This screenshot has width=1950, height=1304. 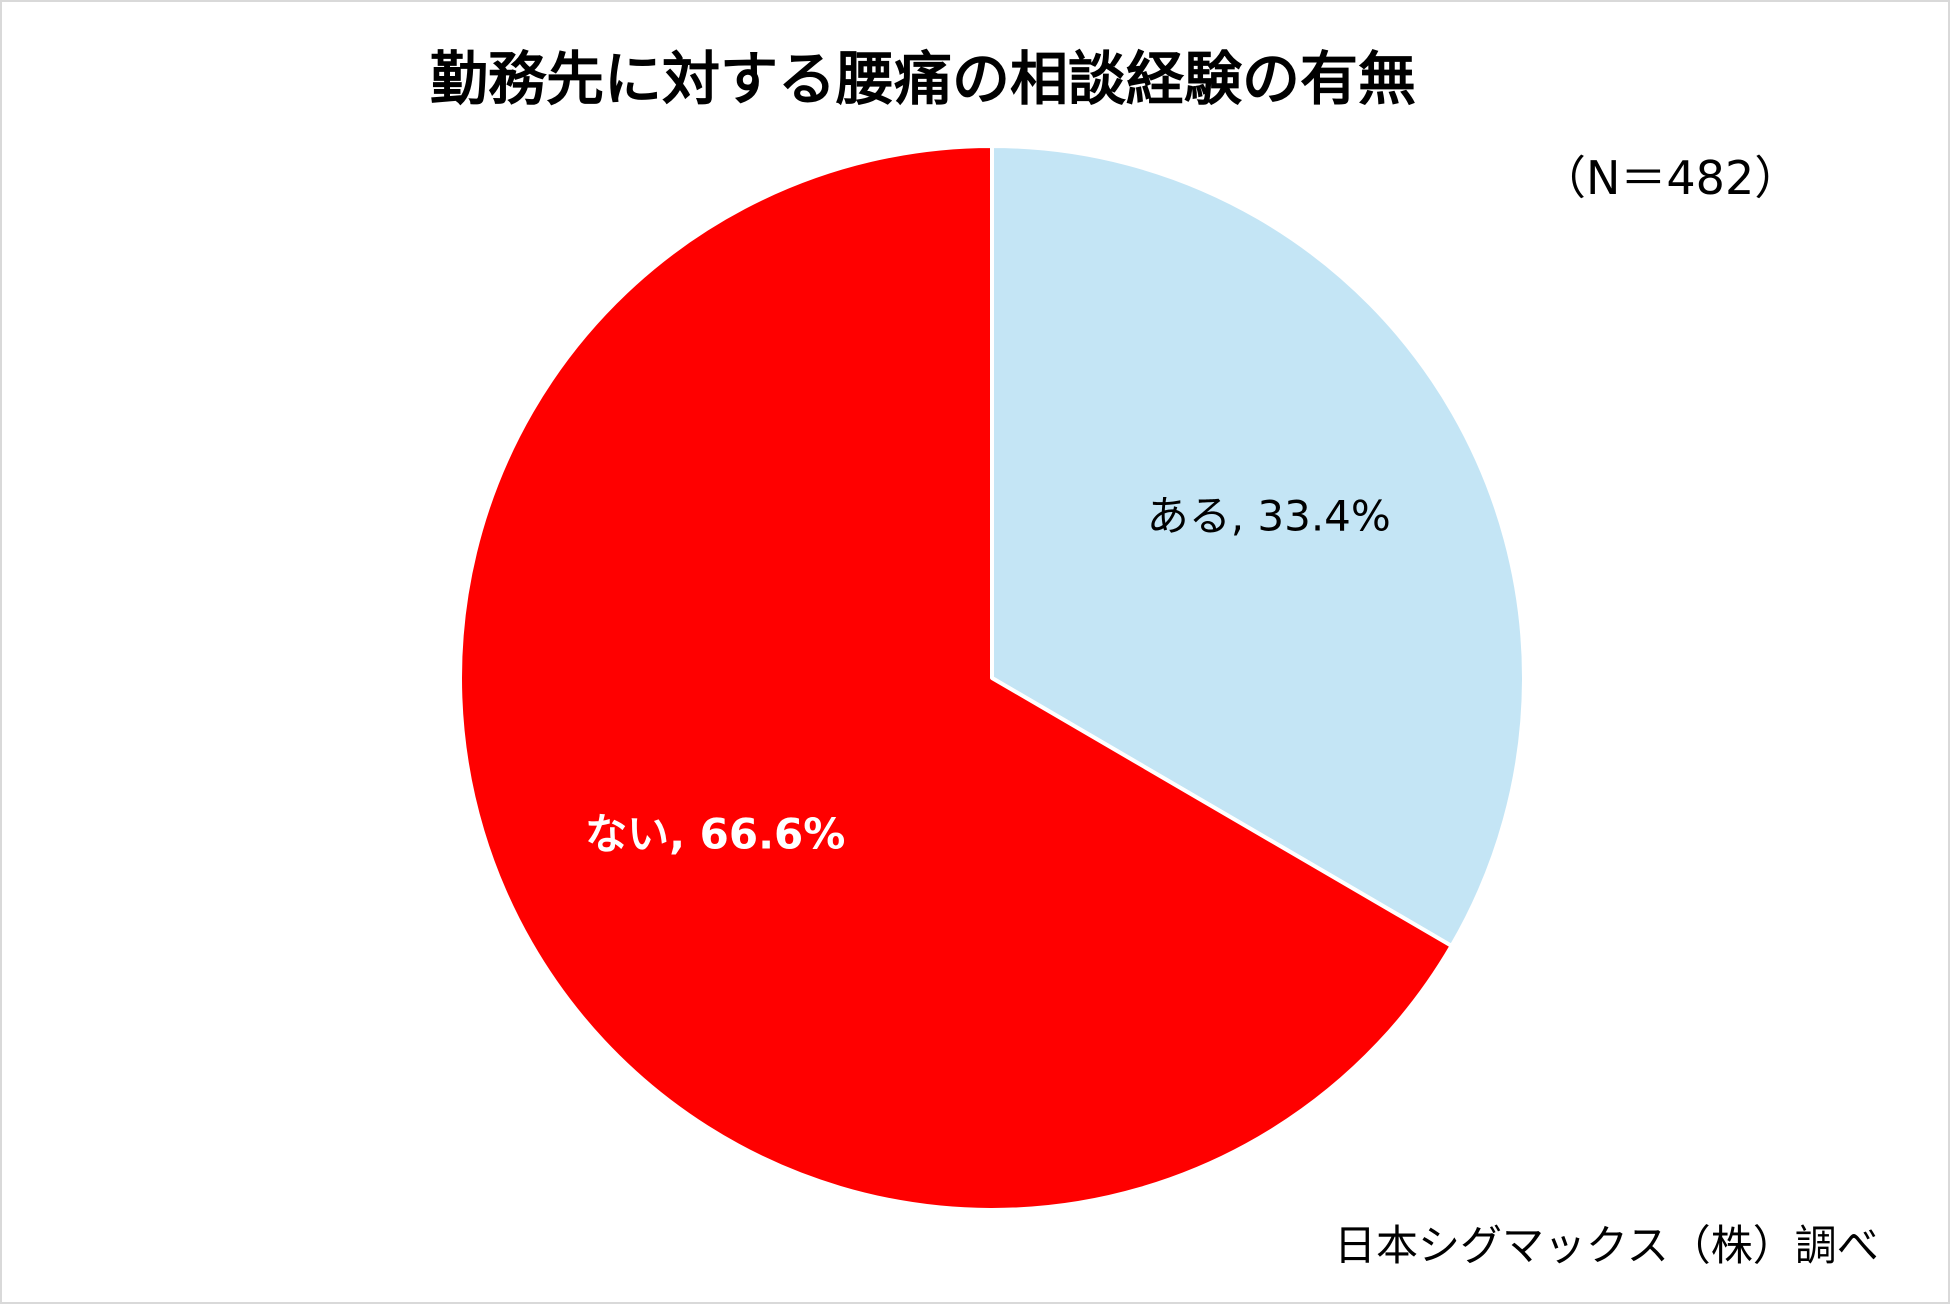 I want to click on data-label-nai: ない, 66.6%, so click(x=715, y=834).